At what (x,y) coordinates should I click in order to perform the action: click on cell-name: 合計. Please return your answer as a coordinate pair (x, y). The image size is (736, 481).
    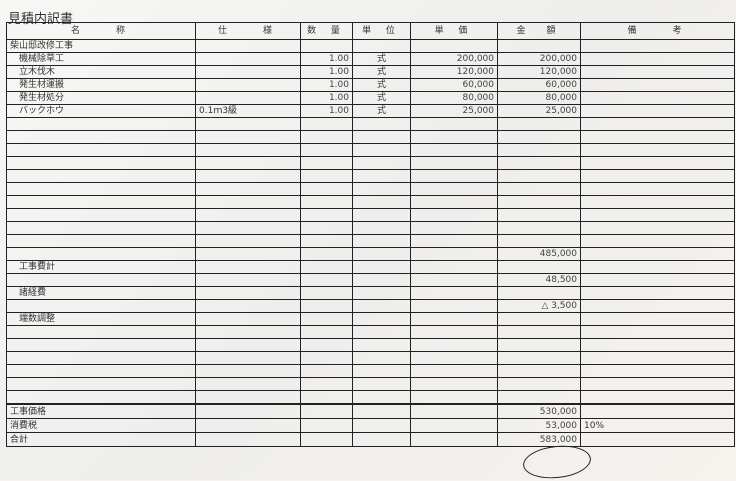
    Looking at the image, I should click on (101, 439).